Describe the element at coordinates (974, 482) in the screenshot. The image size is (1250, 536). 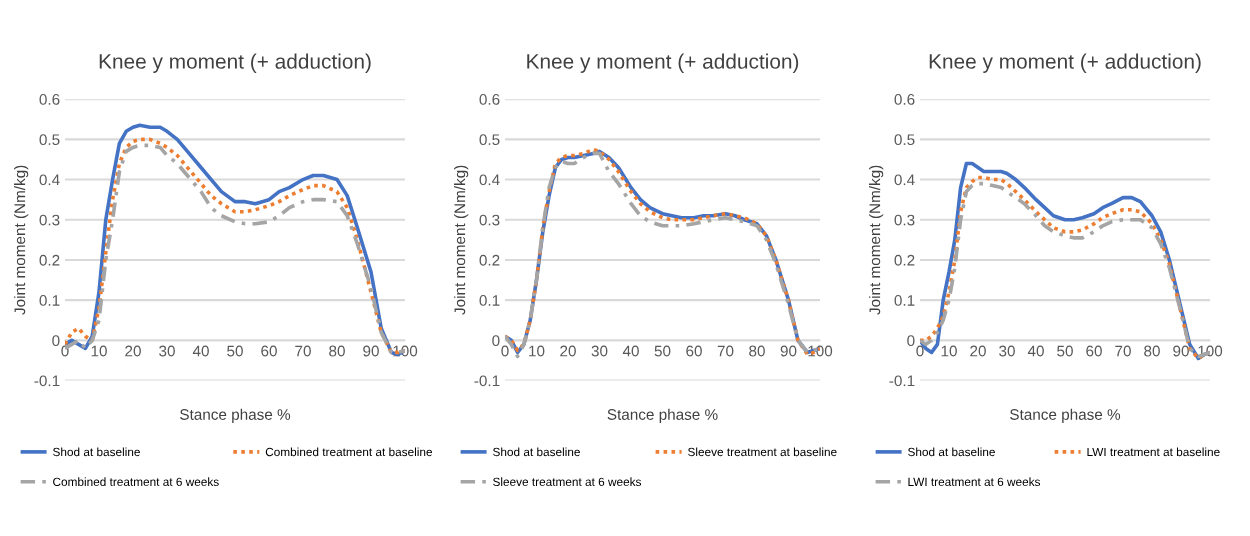
I see `legend-label: LWI treatment at 6 weeks` at that location.